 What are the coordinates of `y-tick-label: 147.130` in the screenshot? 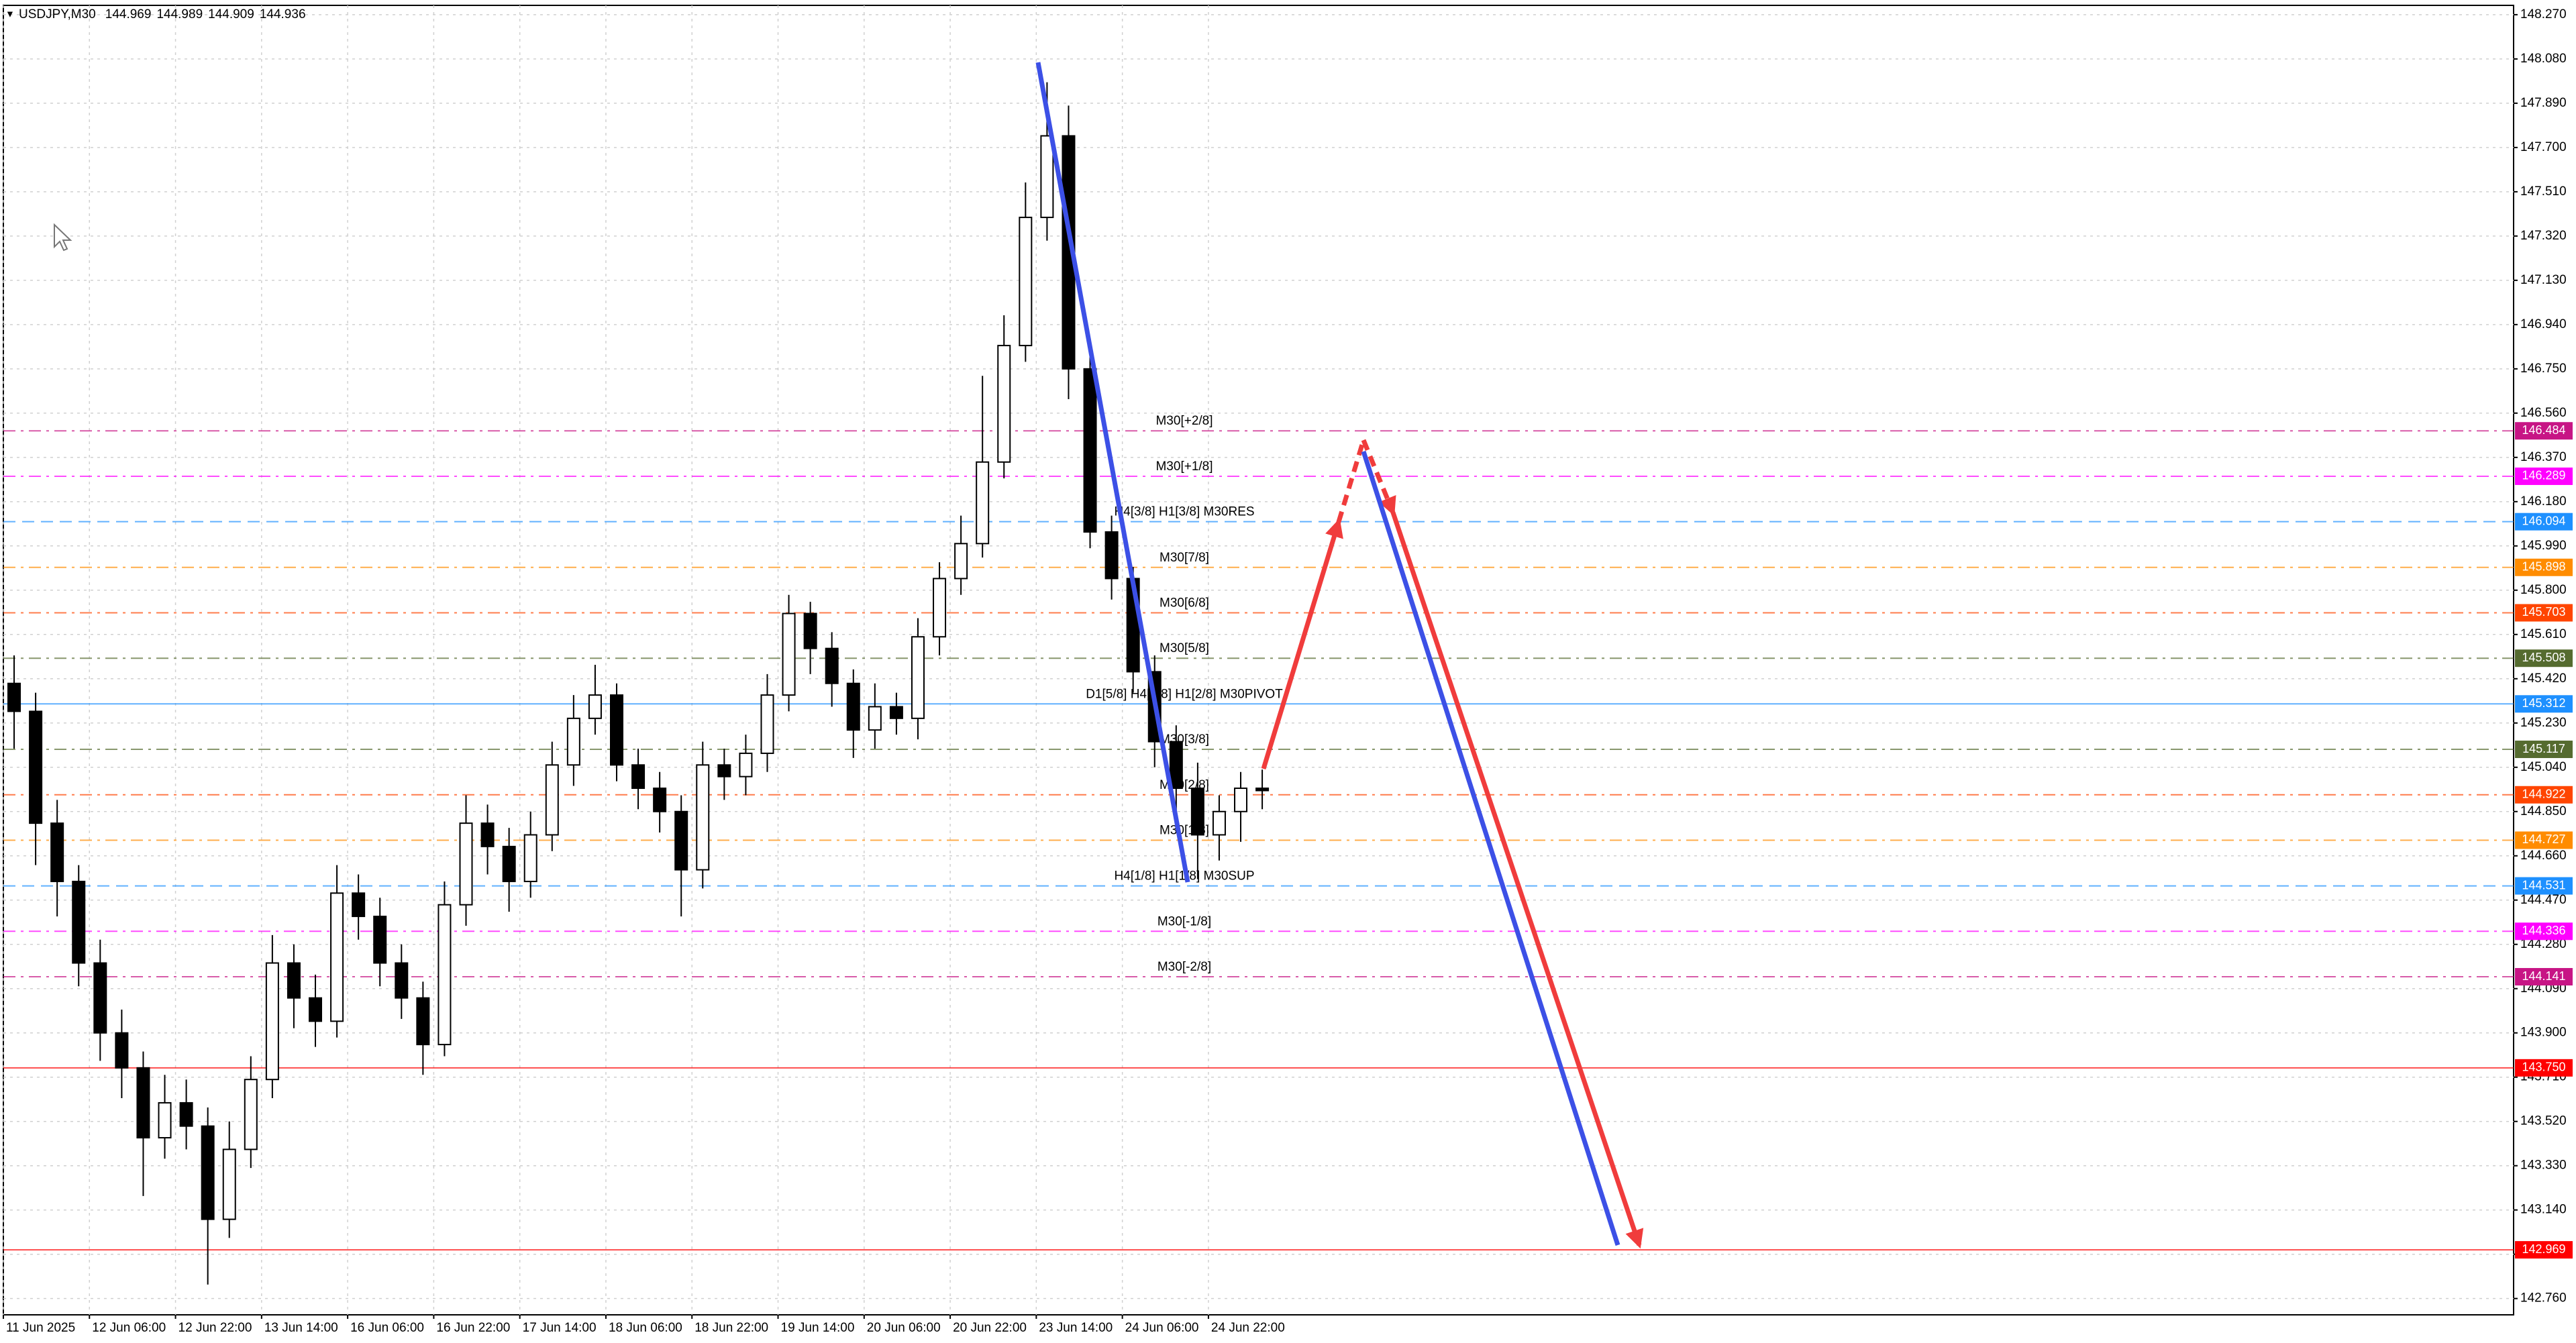 It's located at (2543, 280).